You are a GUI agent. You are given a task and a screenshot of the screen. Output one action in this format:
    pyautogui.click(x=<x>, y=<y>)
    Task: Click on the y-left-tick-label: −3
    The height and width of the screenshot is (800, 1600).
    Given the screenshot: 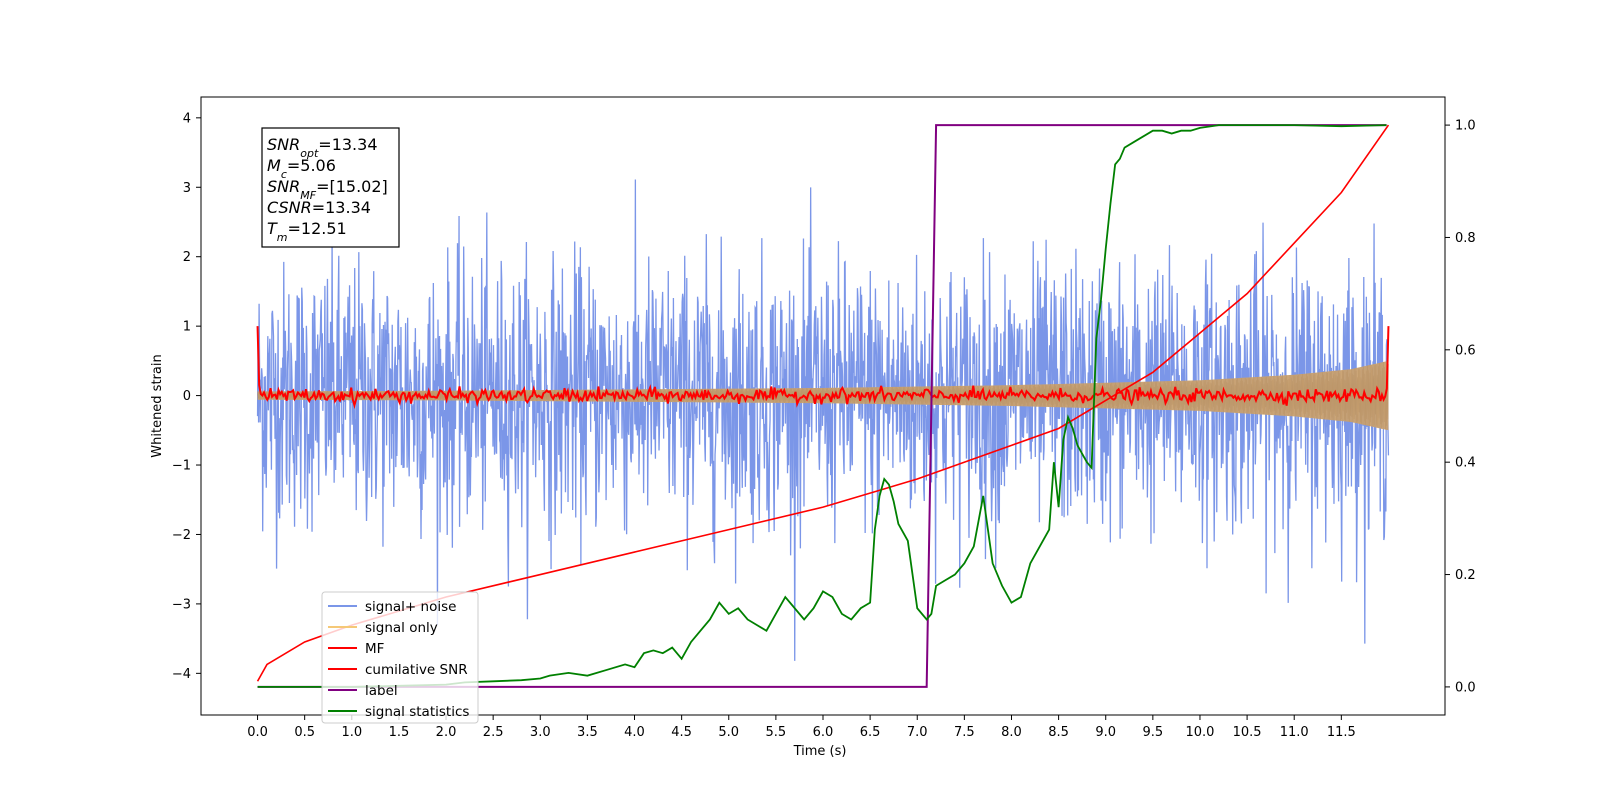 What is the action you would take?
    pyautogui.click(x=181, y=604)
    